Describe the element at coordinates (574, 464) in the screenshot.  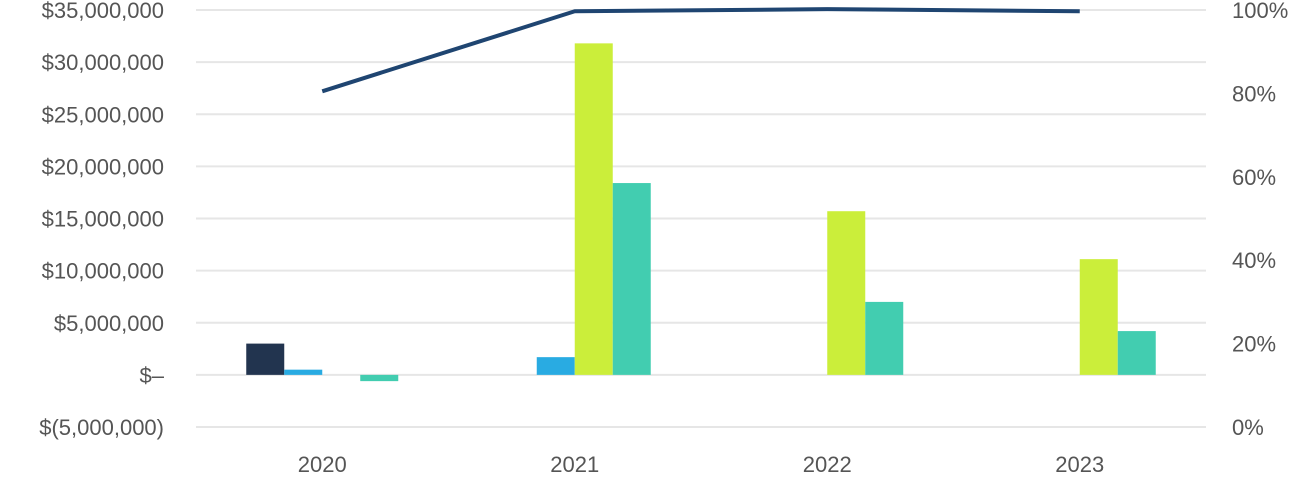
I see `x-tick-label: 2021` at that location.